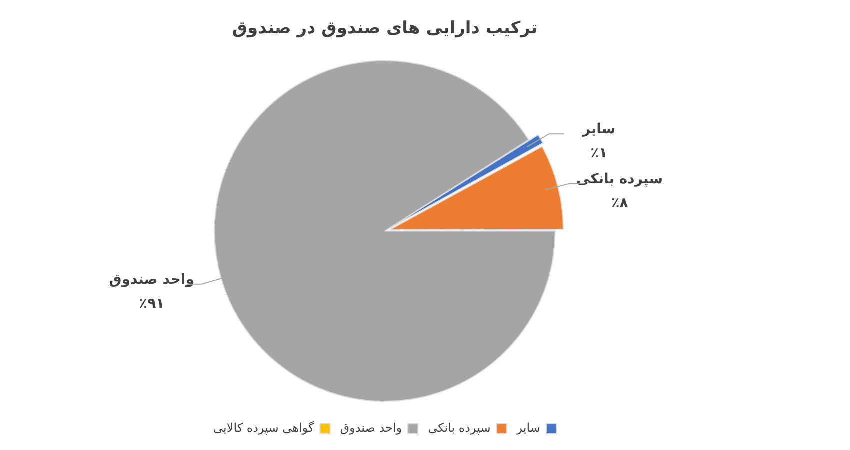 The width and height of the screenshot is (850, 450). I want to click on legend-label: گواهی سپرده کالایی, so click(264, 428).